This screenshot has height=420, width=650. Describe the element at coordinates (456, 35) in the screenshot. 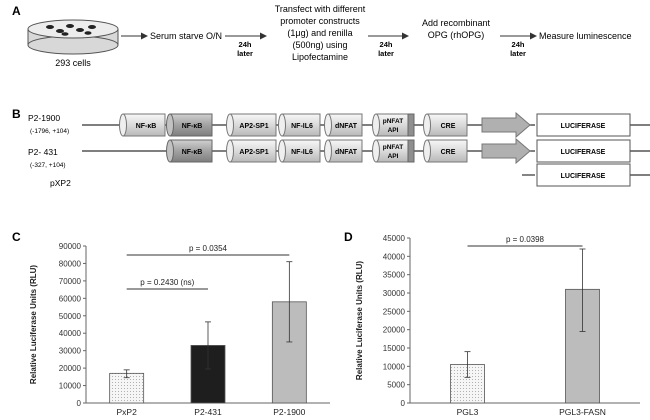

I see `step-add-opg-line2: OPG (rhOPG)` at that location.